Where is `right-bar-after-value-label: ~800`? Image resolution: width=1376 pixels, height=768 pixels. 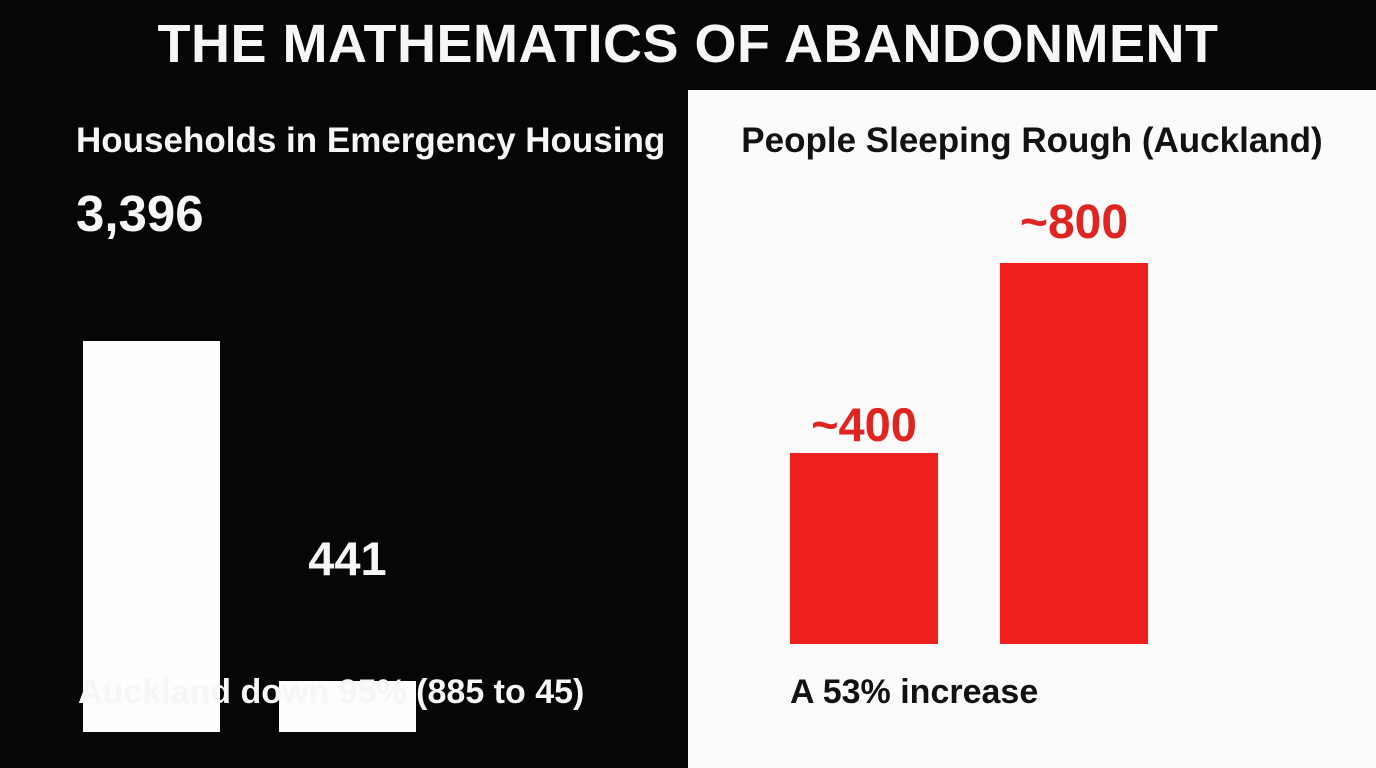 right-bar-after-value-label: ~800 is located at coordinates (1074, 222).